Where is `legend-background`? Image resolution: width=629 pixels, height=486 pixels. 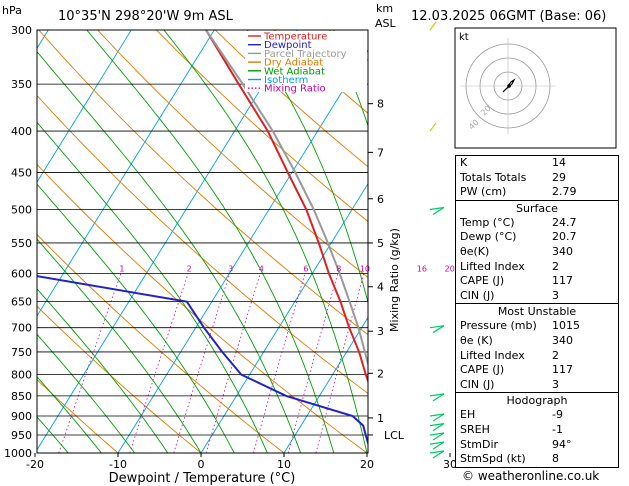 legend-background is located at coordinates (306, 61).